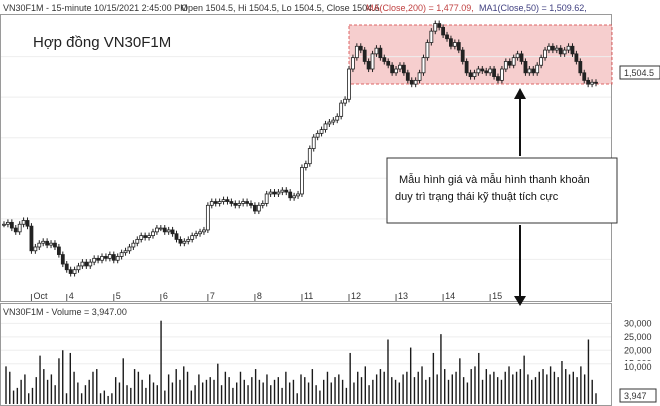 The image size is (660, 406). What do you see at coordinates (450, 296) in the screenshot?
I see `x-tick-label: 14` at bounding box center [450, 296].